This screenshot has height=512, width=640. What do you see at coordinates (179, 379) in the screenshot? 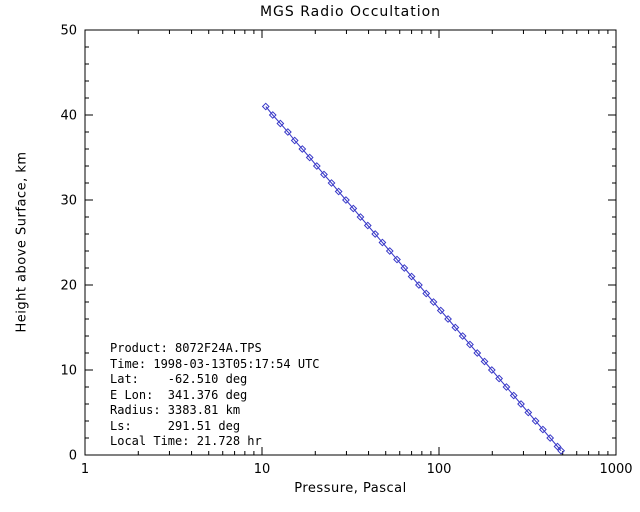
I see `annotation-line-lat: Lat: -62.510 deg` at bounding box center [179, 379].